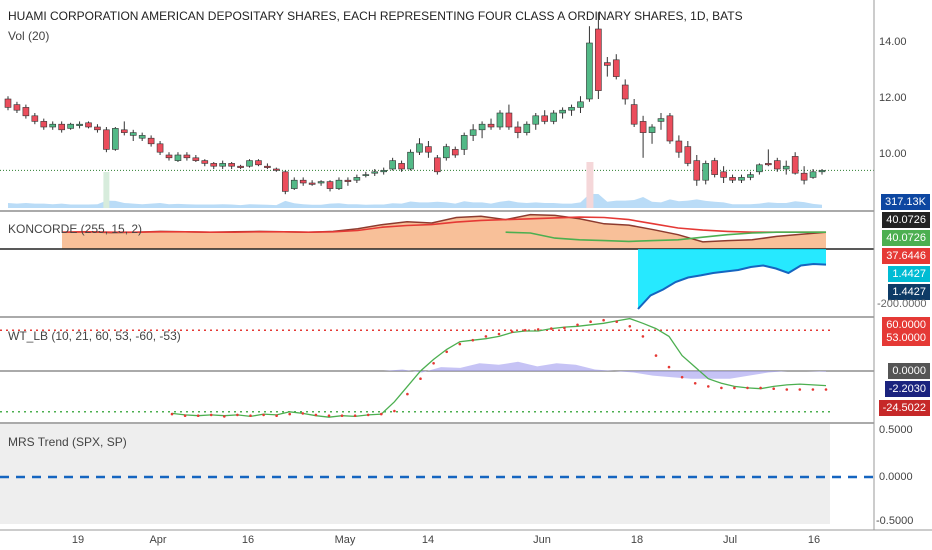 The image size is (932, 550). What do you see at coordinates (415, 201) in the screenshot?
I see `volume-area` at bounding box center [415, 201].